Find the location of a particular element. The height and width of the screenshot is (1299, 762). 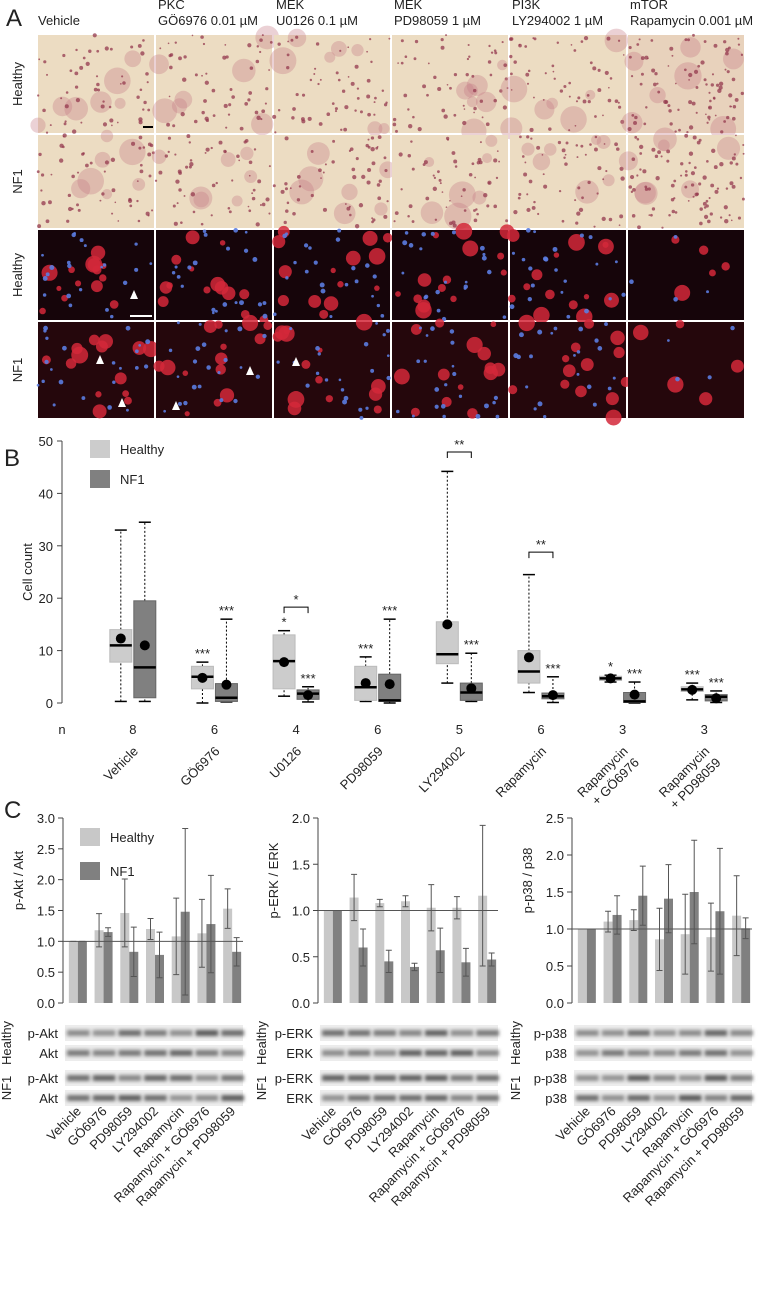

micrograph is located at coordinates (681, 178).